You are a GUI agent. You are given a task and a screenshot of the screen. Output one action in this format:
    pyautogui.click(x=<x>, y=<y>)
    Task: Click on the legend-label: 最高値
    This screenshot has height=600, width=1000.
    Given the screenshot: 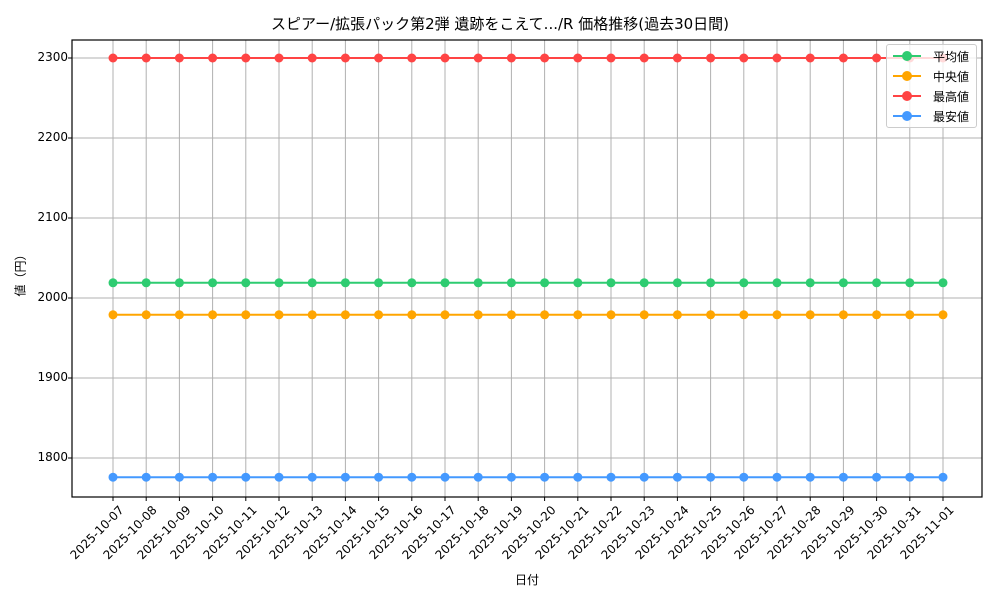 What is the action you would take?
    pyautogui.click(x=951, y=97)
    